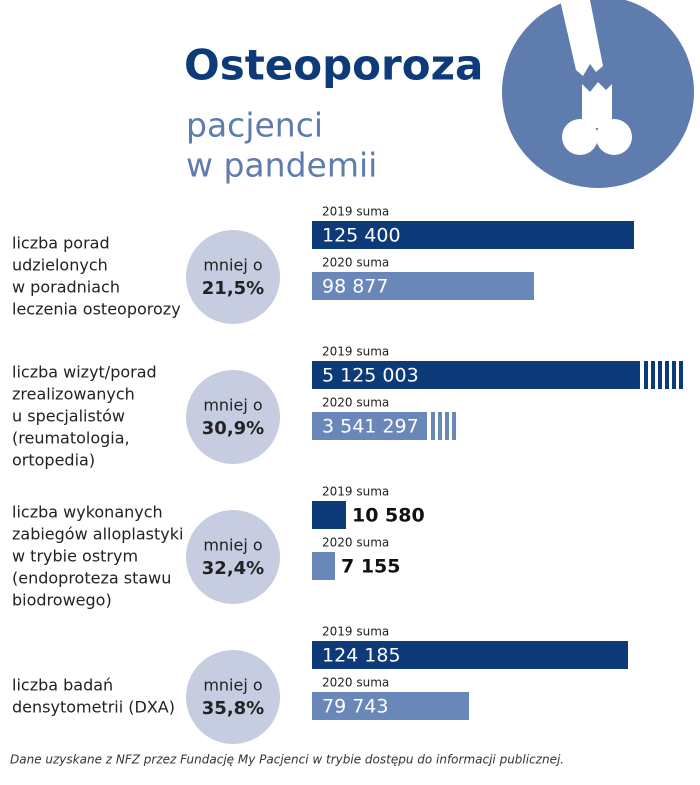 Image resolution: width=700 pixels, height=785 pixels. Describe the element at coordinates (281, 165) in the screenshot. I see `subtitle: w pandemii` at that location.